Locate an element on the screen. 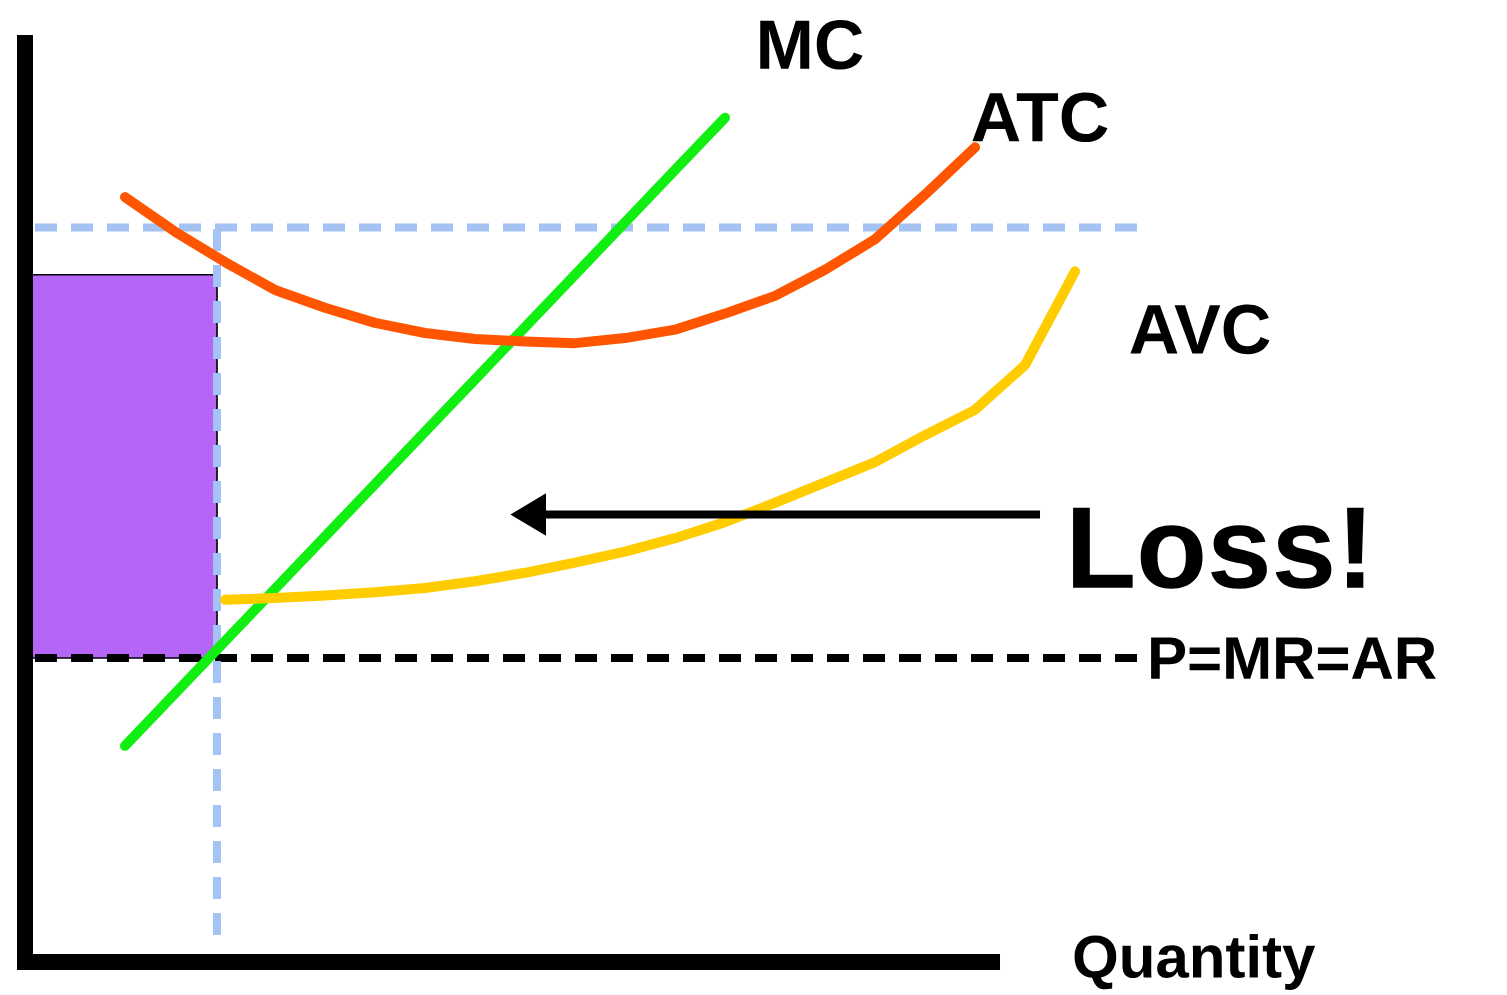  series-label: ATC is located at coordinates (1040, 117).